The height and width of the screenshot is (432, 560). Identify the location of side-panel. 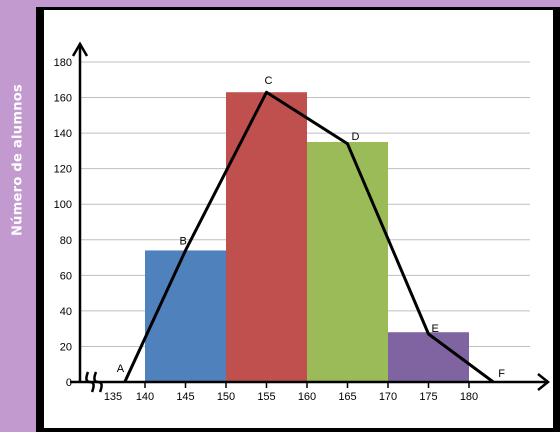
(18, 216).